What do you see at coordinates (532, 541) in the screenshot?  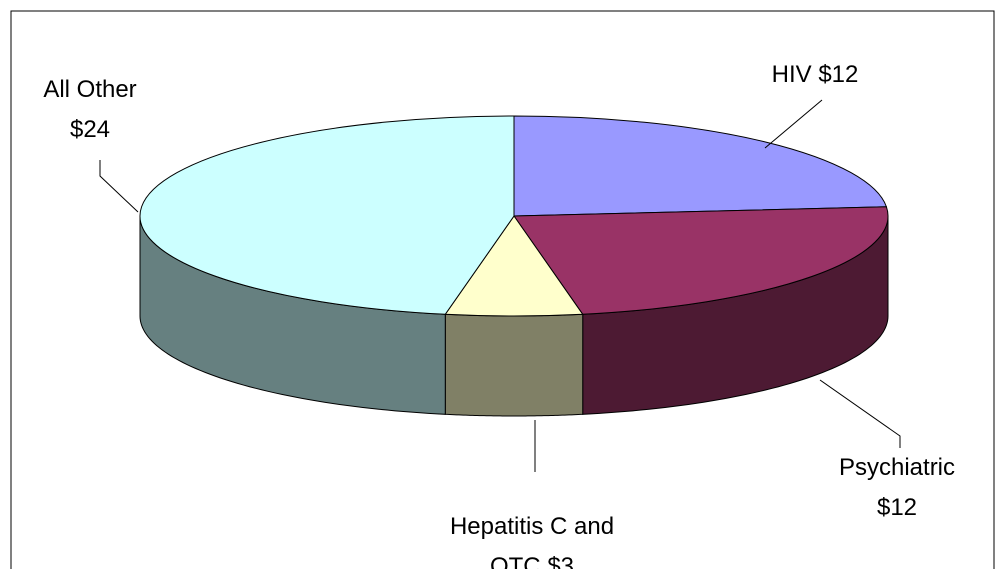 I see `category-label: Hepatitis C and OTC` at bounding box center [532, 541].